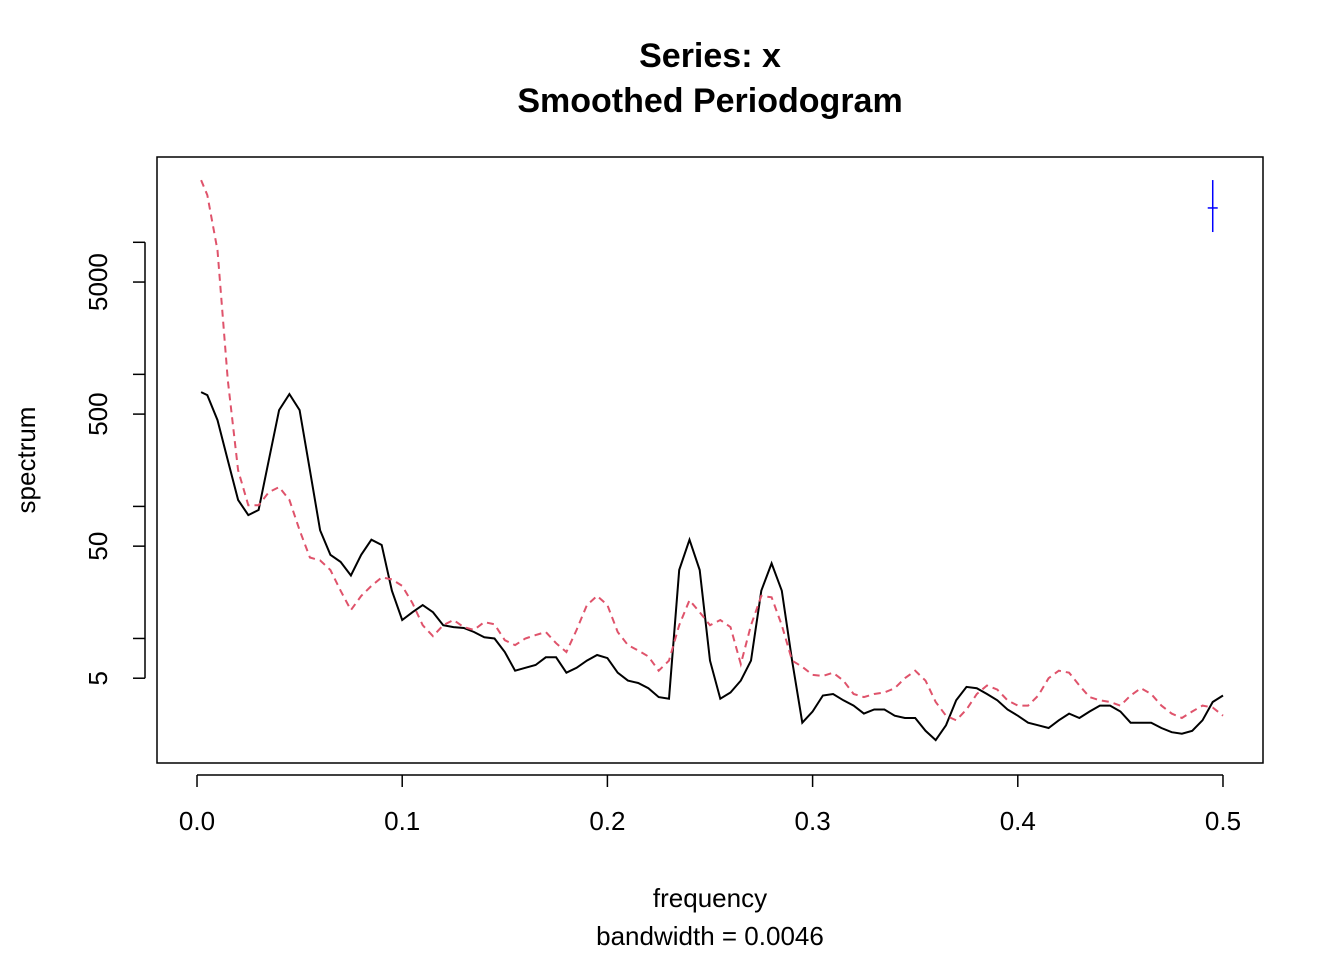 Image resolution: width=1344 pixels, height=960 pixels. What do you see at coordinates (813, 821) in the screenshot?
I see `x-tick-label: 0.3` at bounding box center [813, 821].